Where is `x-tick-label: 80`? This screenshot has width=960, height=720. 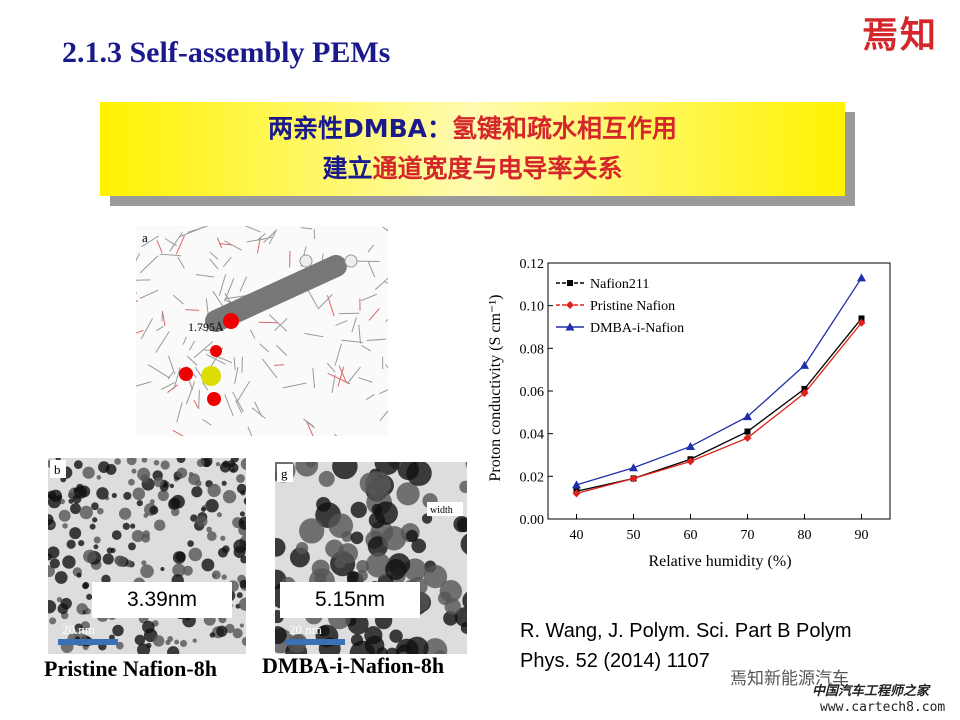
x-tick-label: 80 is located at coordinates (805, 535).